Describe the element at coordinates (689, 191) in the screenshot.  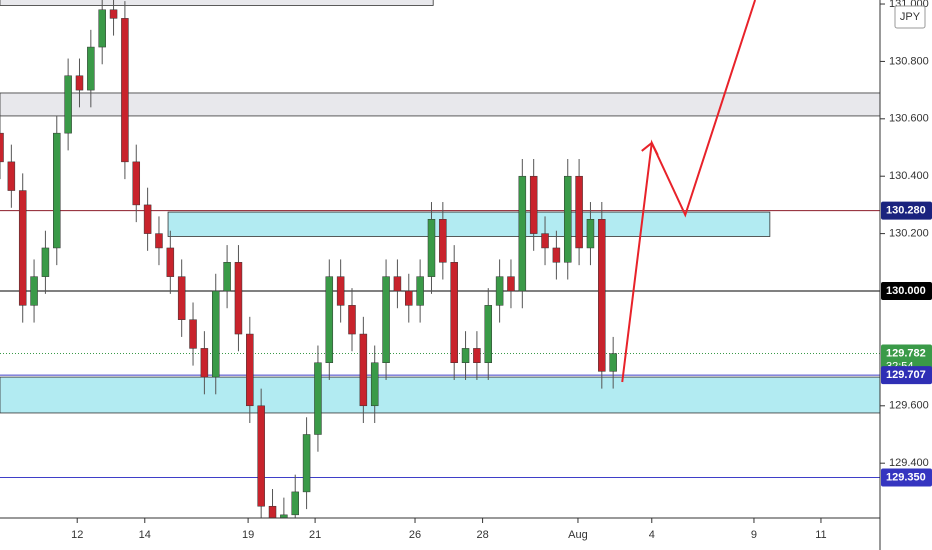
I see `arrow-path` at that location.